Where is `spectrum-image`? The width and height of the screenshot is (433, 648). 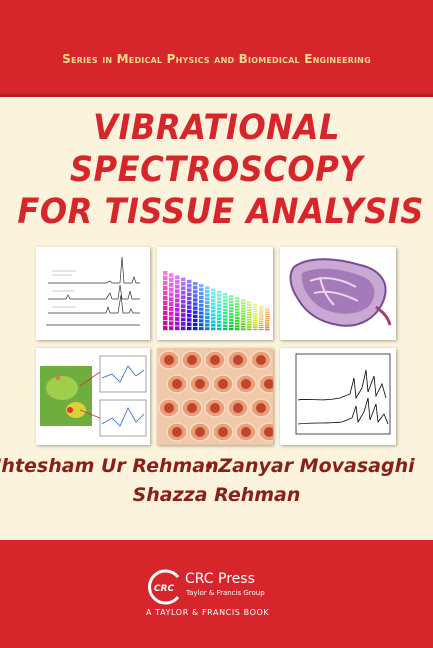
spectrum-image is located at coordinates (338, 396).